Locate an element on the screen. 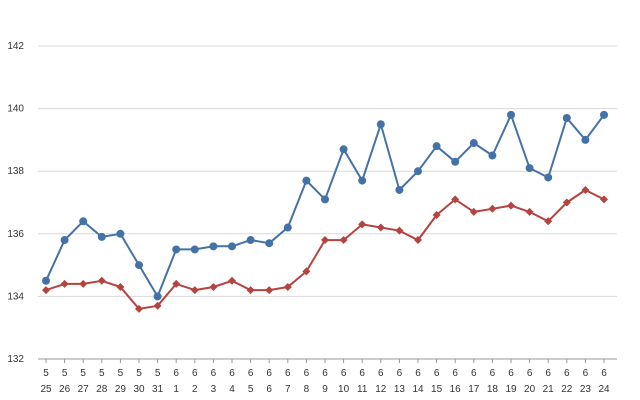  x-tick-label-day: 8 is located at coordinates (307, 389).